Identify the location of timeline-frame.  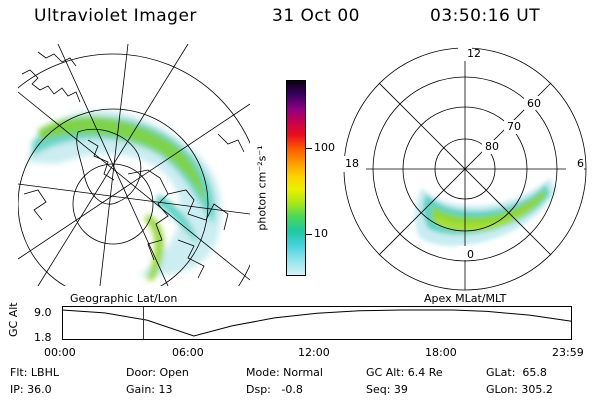
(317, 323).